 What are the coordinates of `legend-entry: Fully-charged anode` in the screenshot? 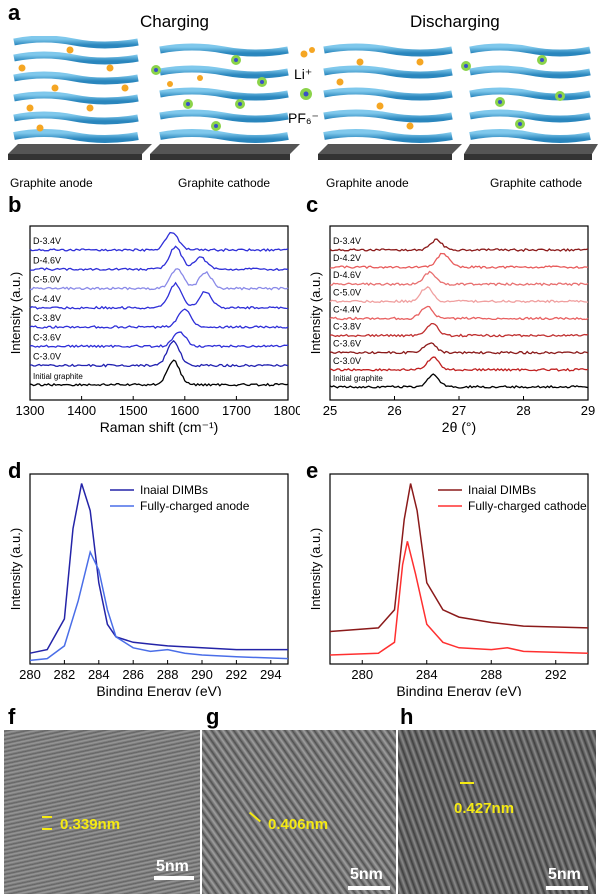 It's located at (195, 506).